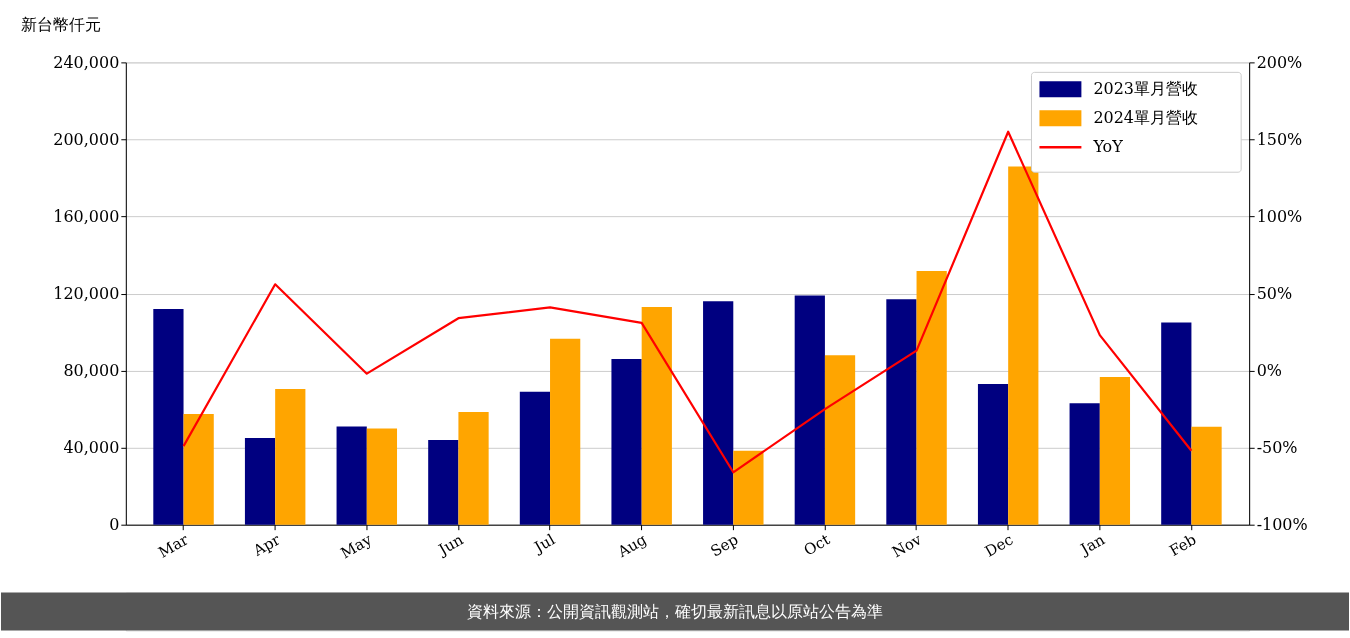  What do you see at coordinates (1183, 545) in the screenshot?
I see `x-tick-label: Feb` at bounding box center [1183, 545].